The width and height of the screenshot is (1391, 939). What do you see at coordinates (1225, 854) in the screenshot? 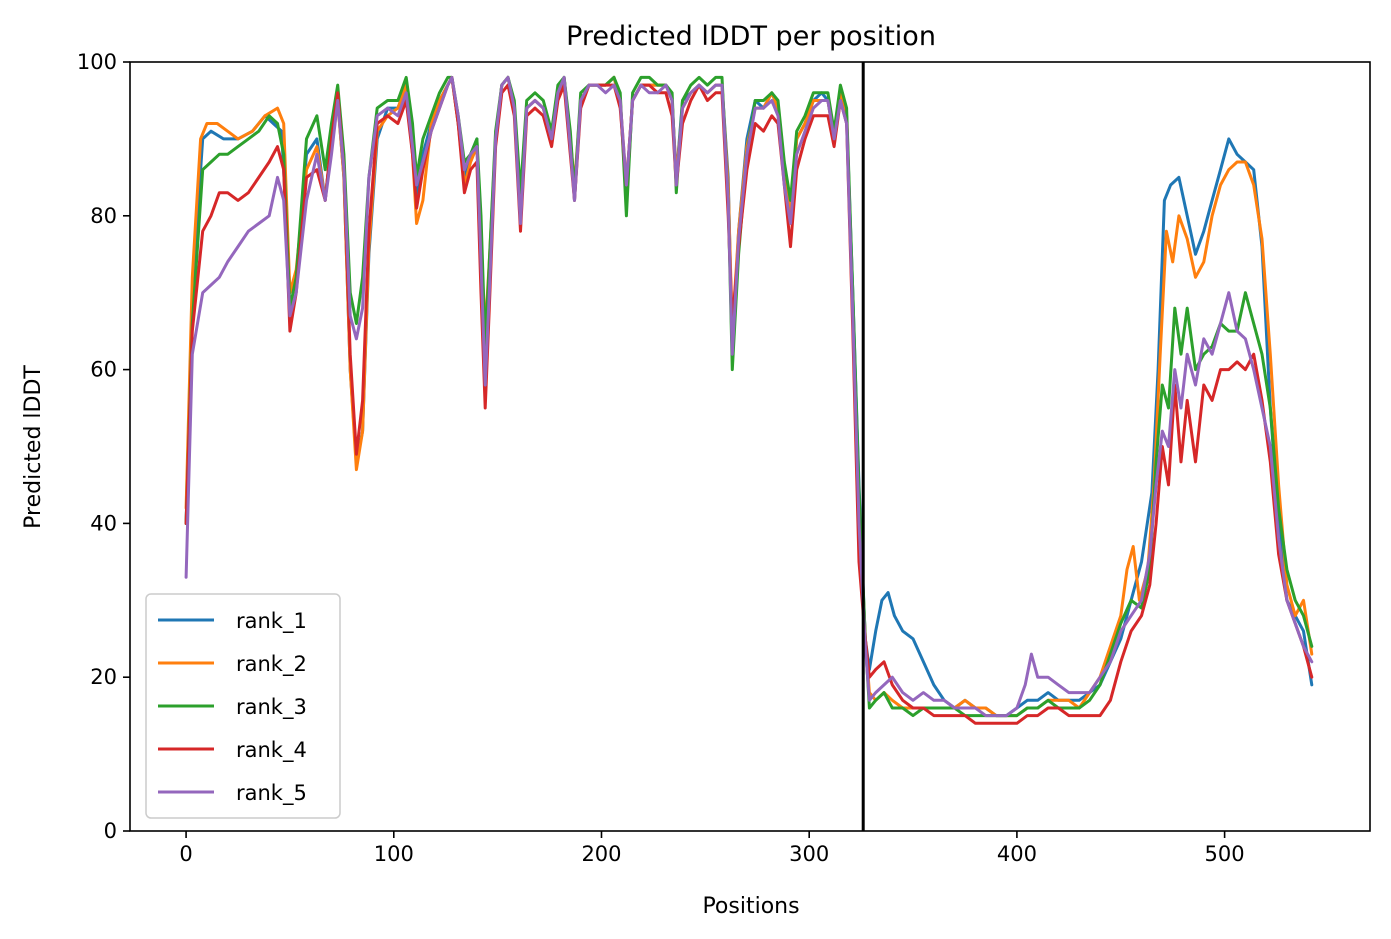
I see `x-tick-label: 500` at bounding box center [1225, 854].